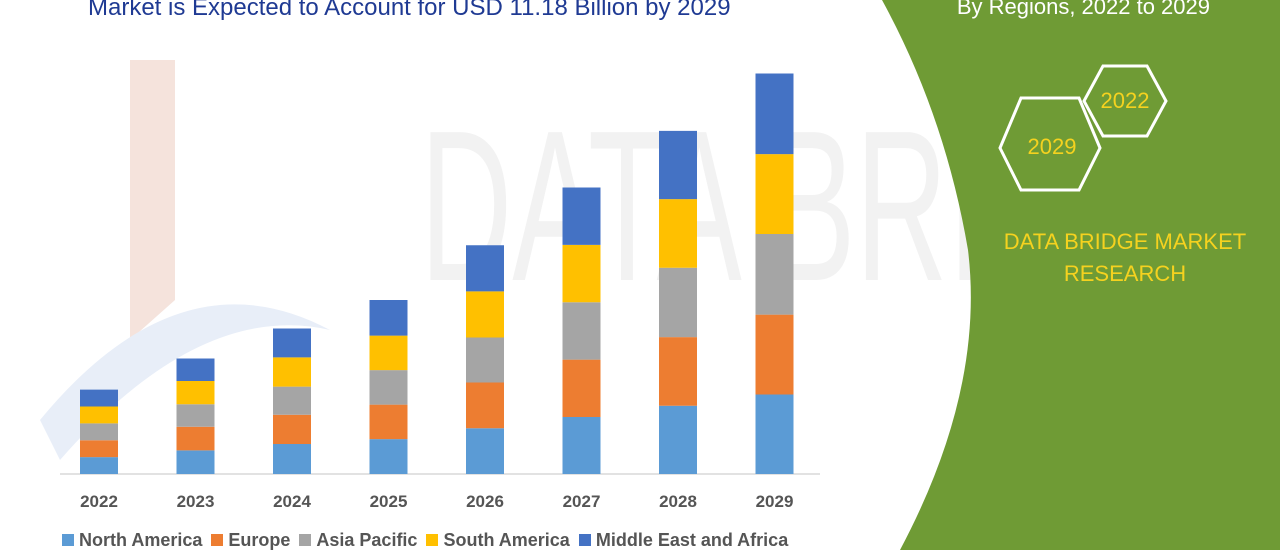 The image size is (1280, 551). What do you see at coordinates (678, 439) in the screenshot?
I see `bar-2028-north-america` at bounding box center [678, 439].